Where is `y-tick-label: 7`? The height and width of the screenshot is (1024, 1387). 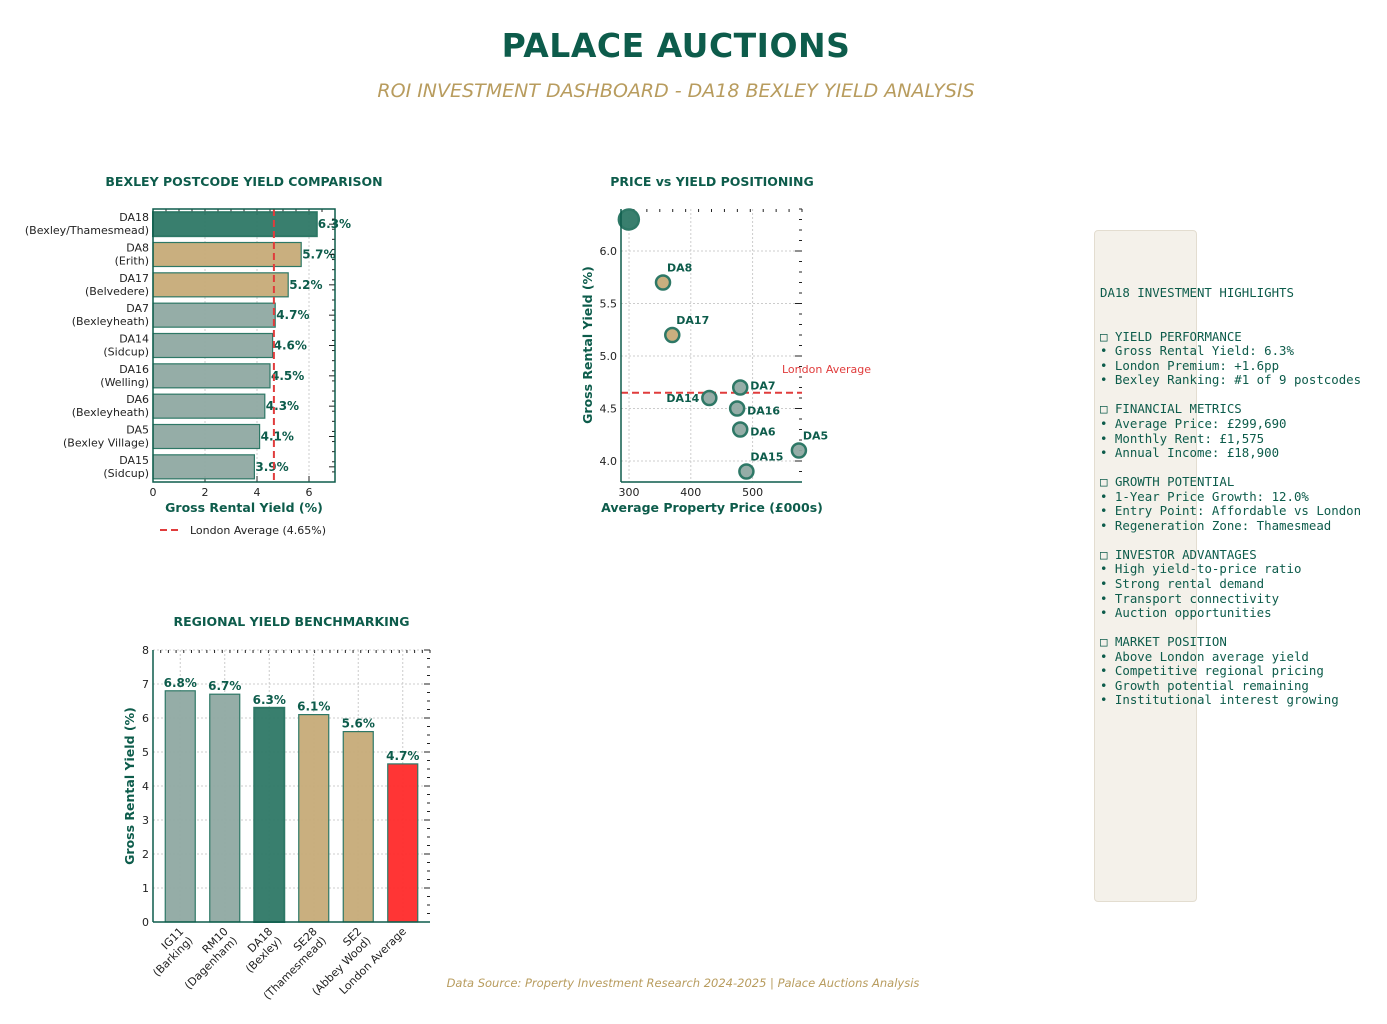
y-tick-label: 7 is located at coordinates (145, 684).